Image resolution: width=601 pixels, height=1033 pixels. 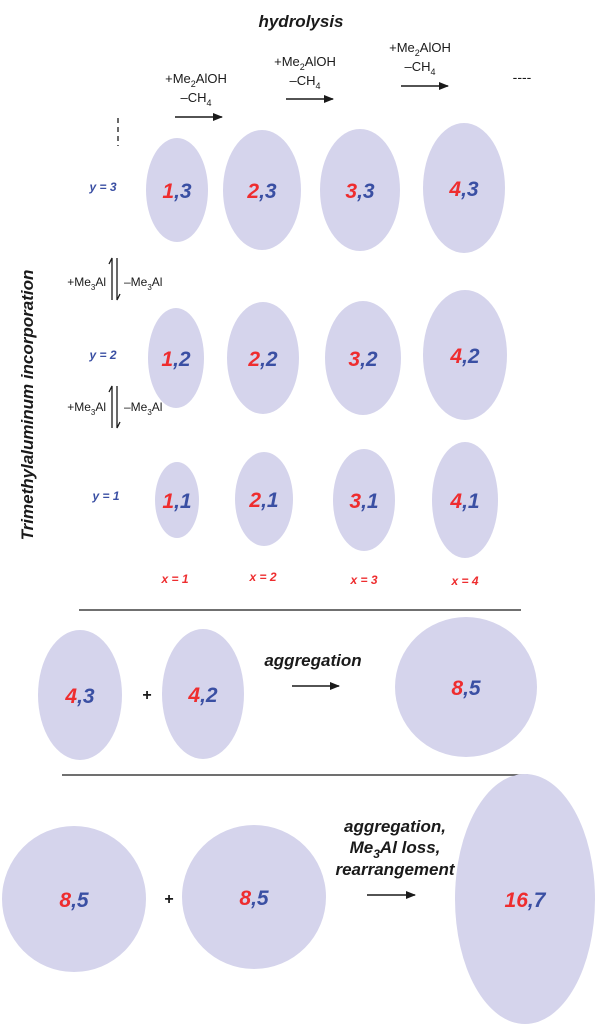 I want to click on cluster-2-2: 2,2, so click(x=263, y=358).